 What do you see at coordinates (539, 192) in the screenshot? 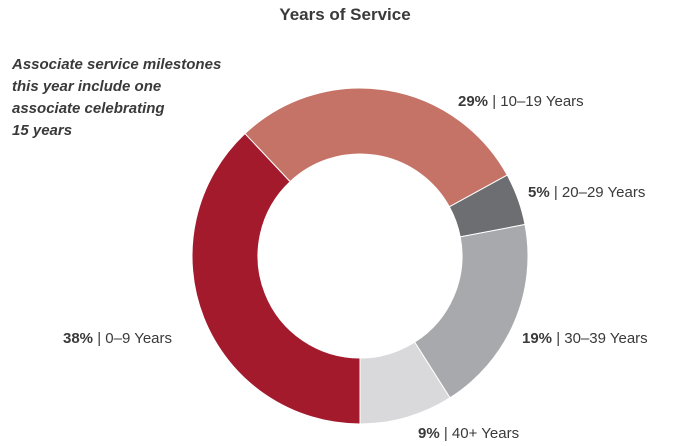
I see `slice-percent: 5%` at bounding box center [539, 192].